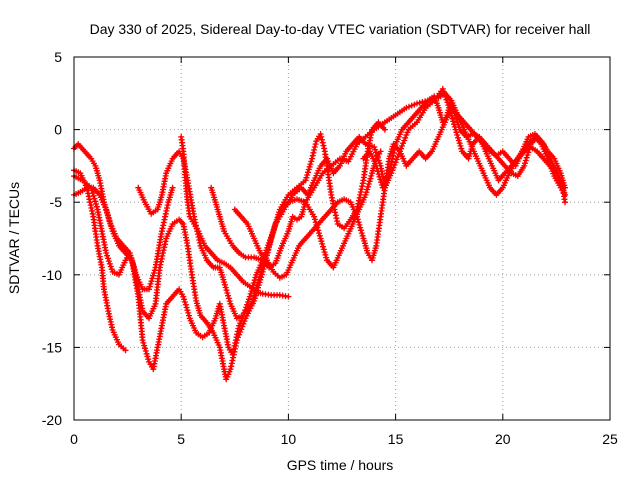 Image resolution: width=640 pixels, height=480 pixels. What do you see at coordinates (58, 57) in the screenshot?
I see `y-tick-label: 5` at bounding box center [58, 57].